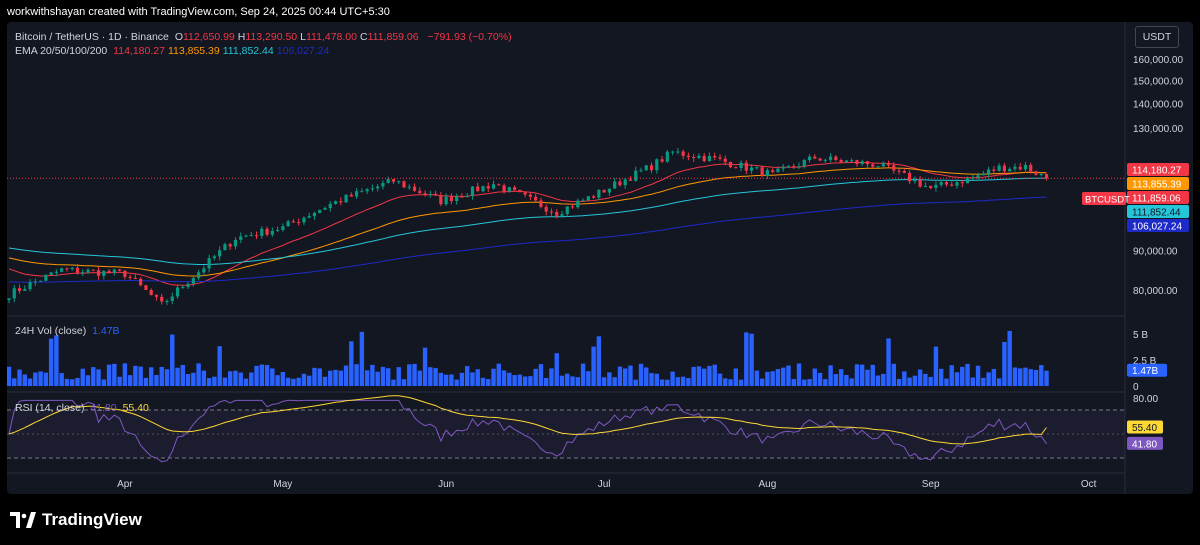 Image resolution: width=1200 pixels, height=545 pixels. What do you see at coordinates (1145, 361) in the screenshot?
I see `volume-axis-tick-1: 2.5 B` at bounding box center [1145, 361].